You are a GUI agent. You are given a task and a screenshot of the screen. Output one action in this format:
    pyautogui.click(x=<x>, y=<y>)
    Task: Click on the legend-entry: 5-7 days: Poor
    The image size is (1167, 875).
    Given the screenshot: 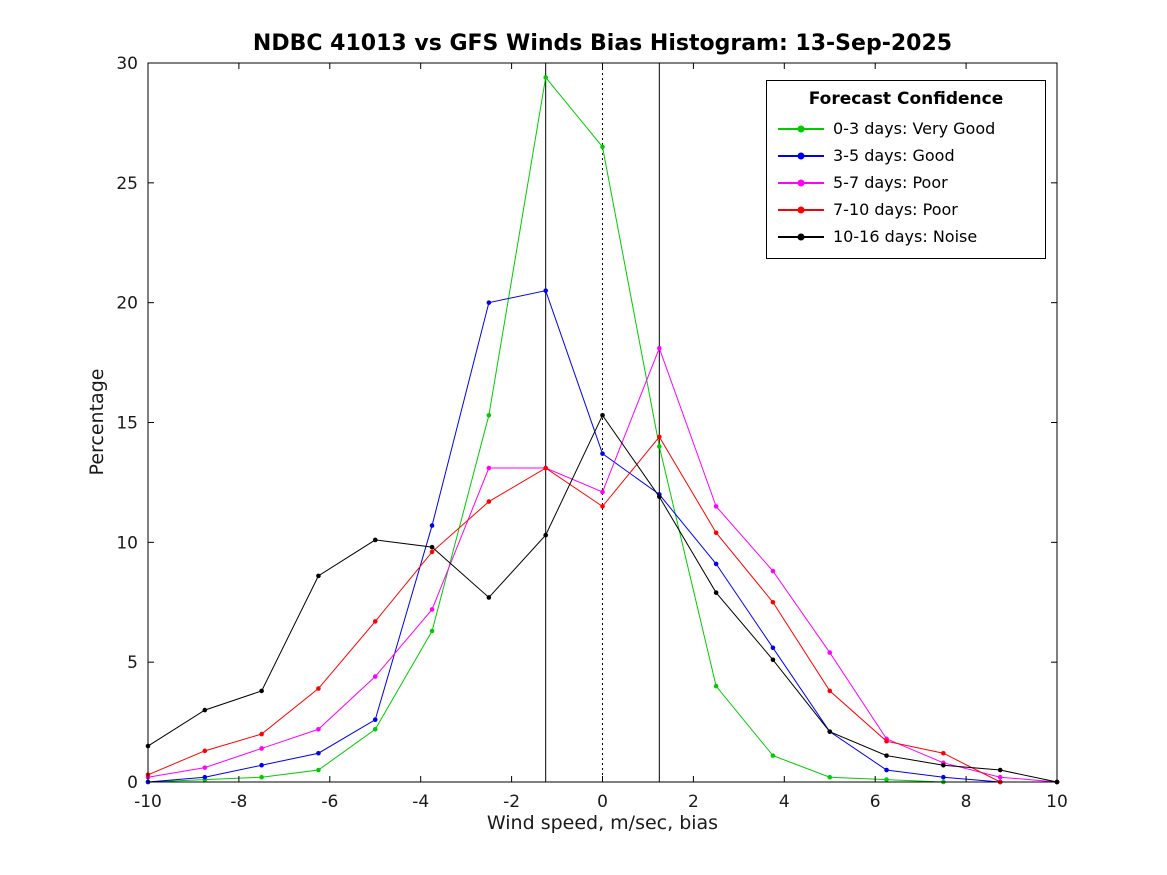 What is the action you would take?
    pyautogui.click(x=906, y=182)
    